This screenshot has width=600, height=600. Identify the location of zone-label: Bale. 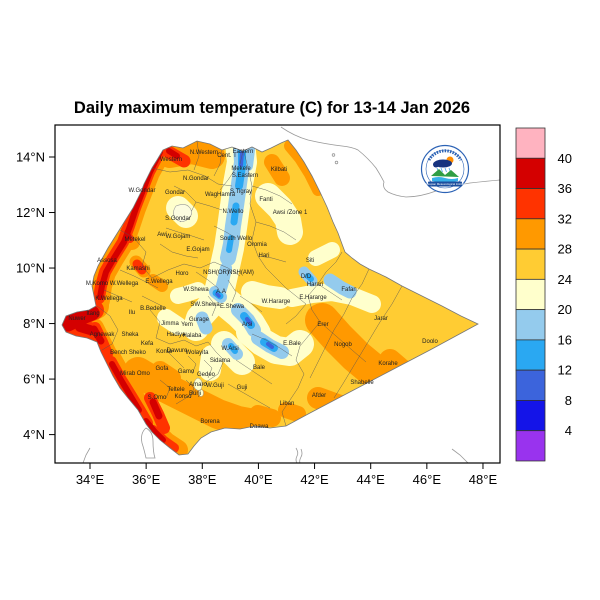
(259, 368).